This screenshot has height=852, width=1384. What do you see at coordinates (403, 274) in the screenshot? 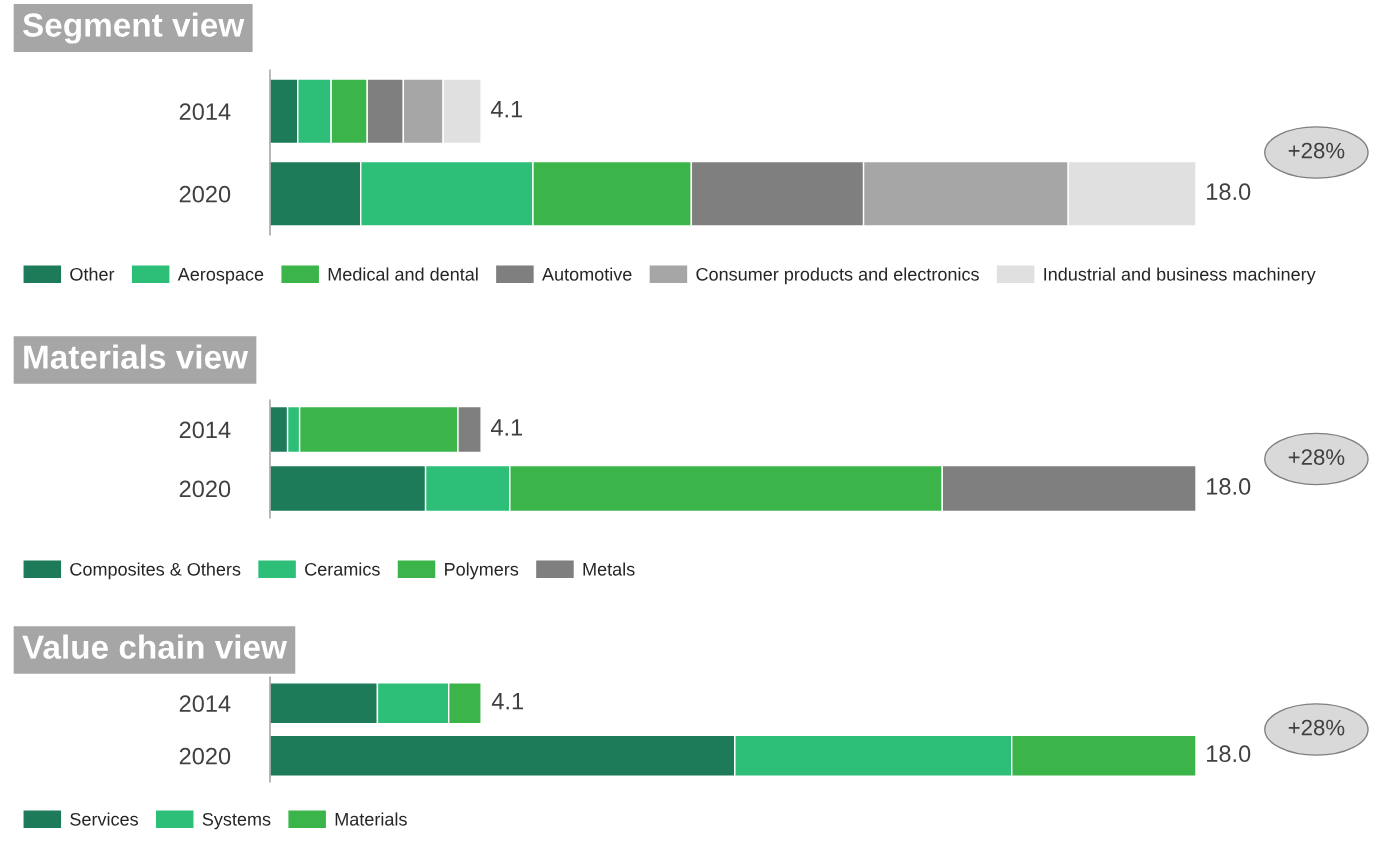
I see `legend-label: Medical and dental` at bounding box center [403, 274].